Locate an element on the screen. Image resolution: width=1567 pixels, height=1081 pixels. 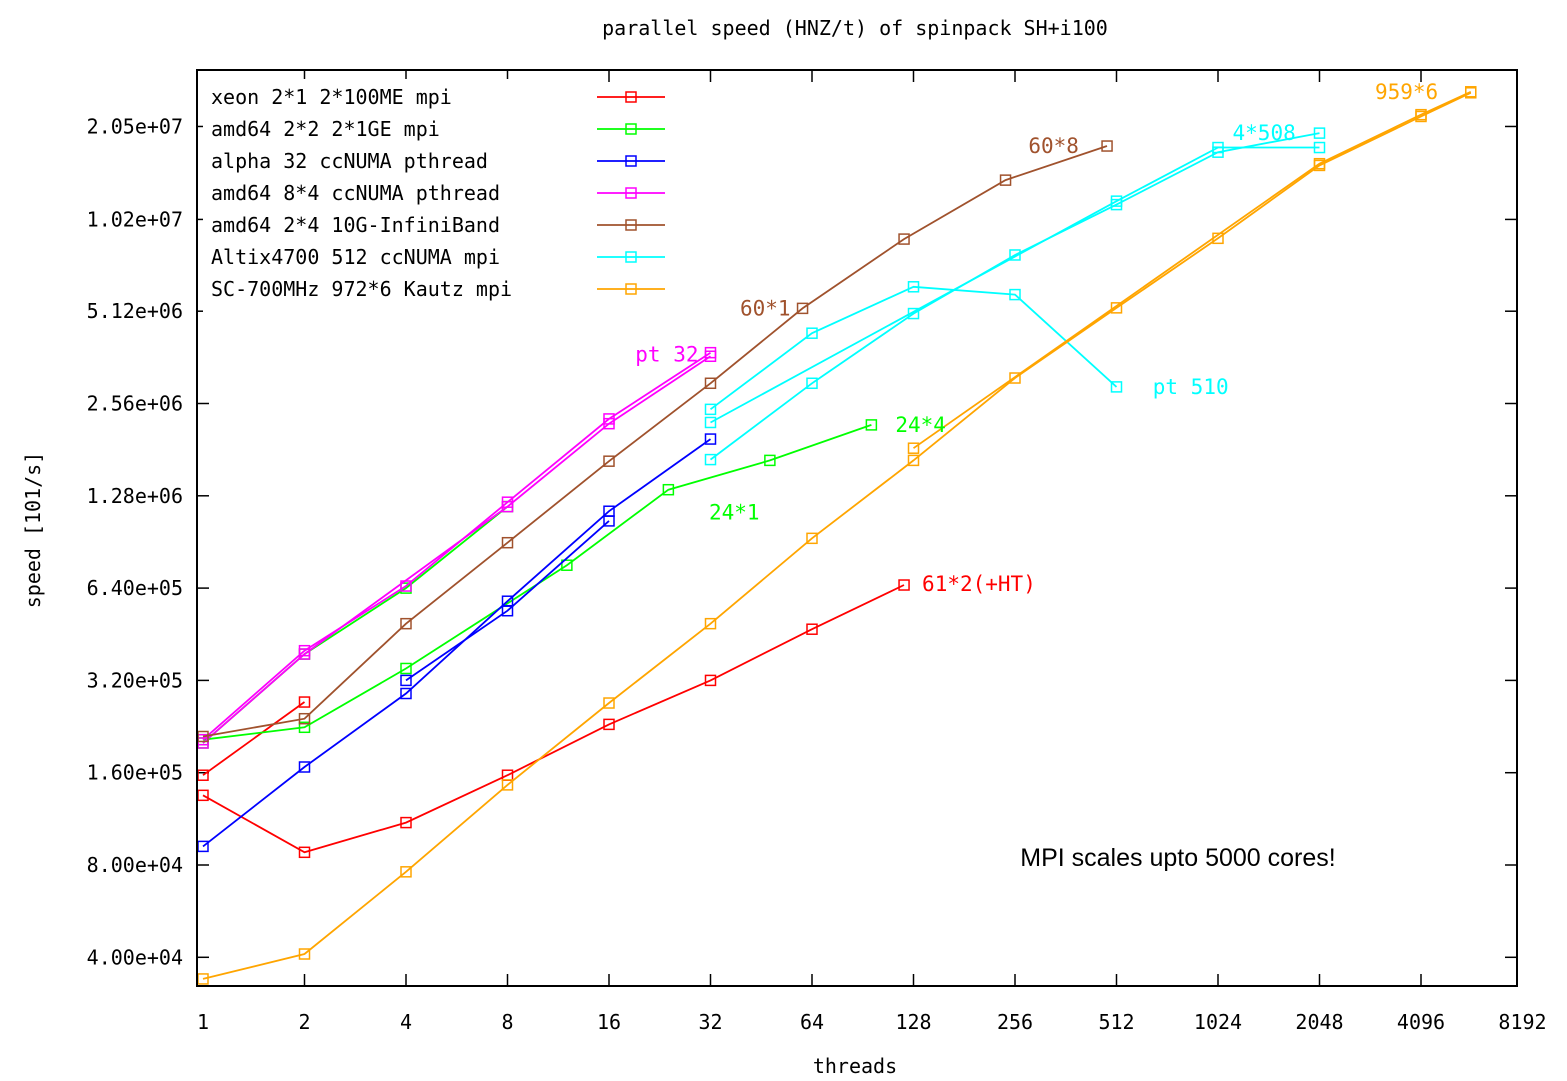
x-tick-label: 1024 is located at coordinates (1218, 1022).